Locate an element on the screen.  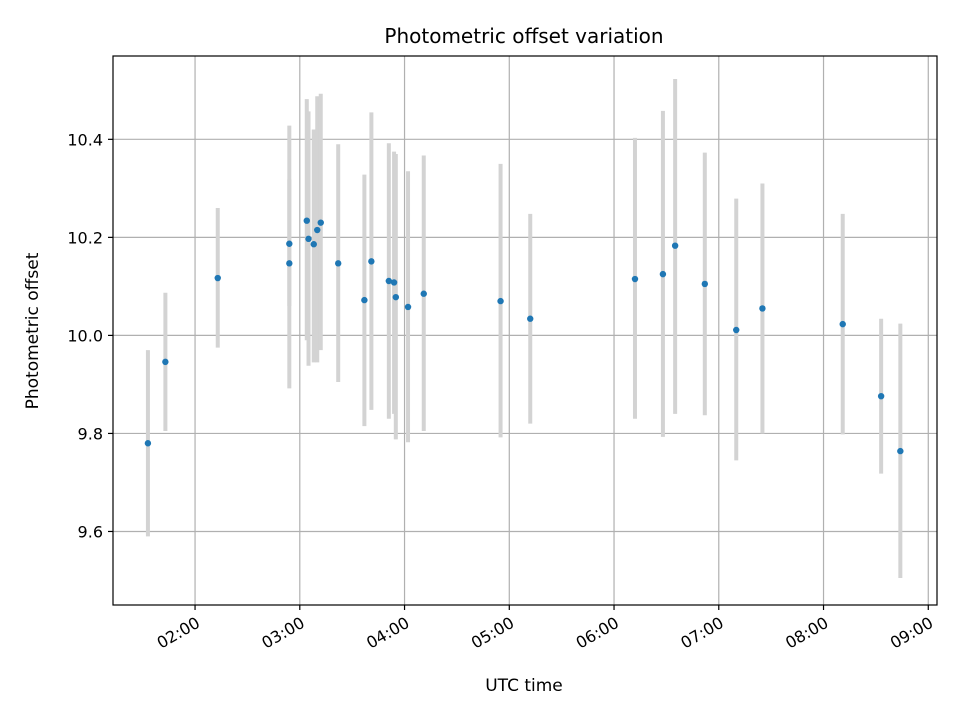
y-tick-label: 9.6 is located at coordinates (90, 531).